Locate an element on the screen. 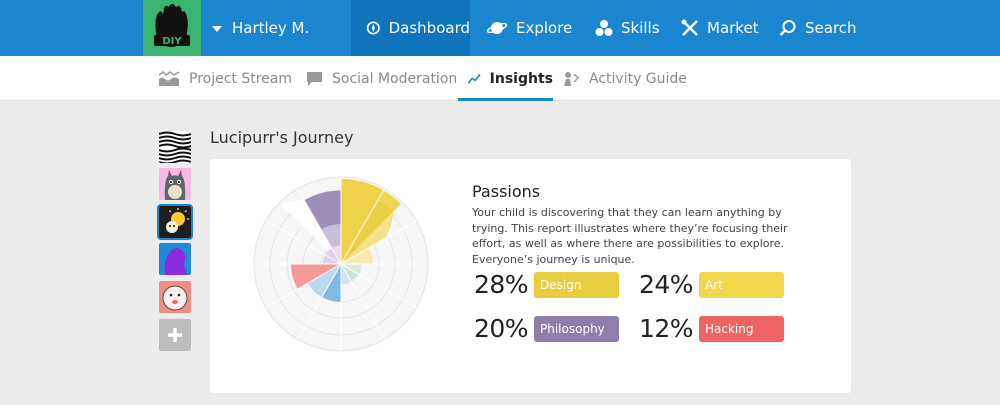 Image resolution: width=1000 pixels, height=405 pixels. nav-explore-label: Explore is located at coordinates (544, 28).